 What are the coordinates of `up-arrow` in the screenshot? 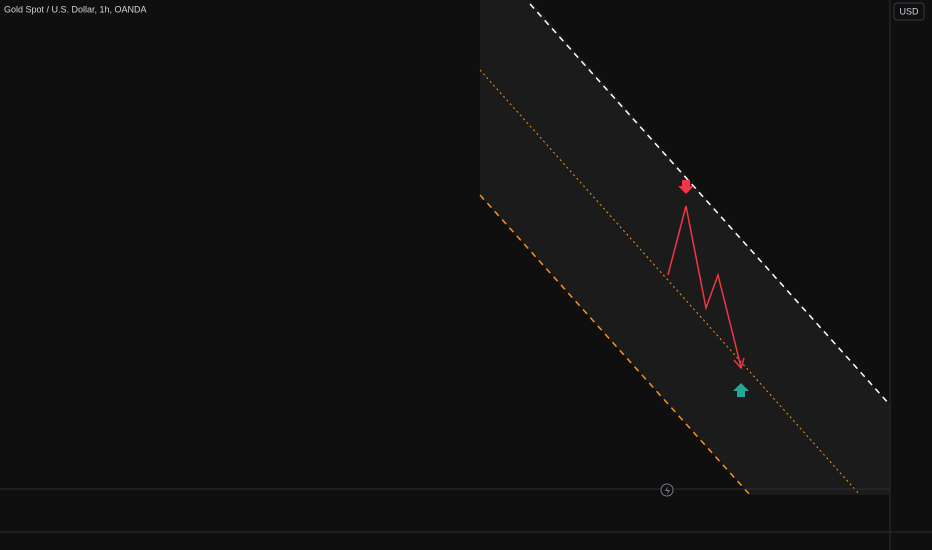 It's located at (741, 390).